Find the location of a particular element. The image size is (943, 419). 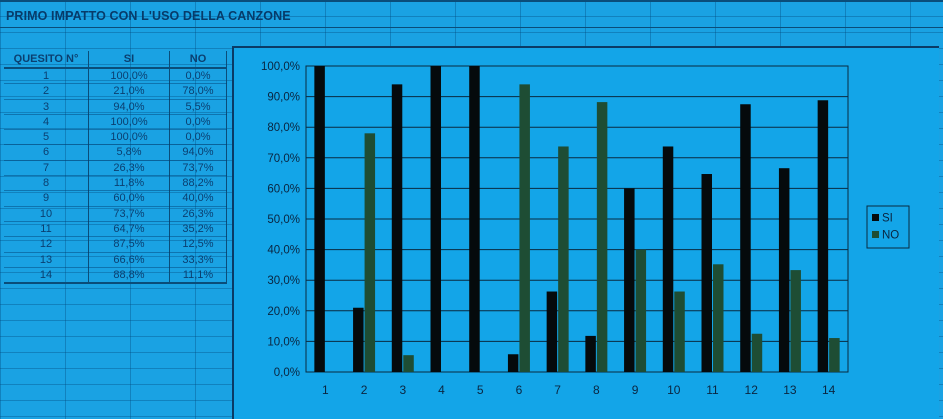

y-tick-label: 30,0% is located at coordinates (283, 281).